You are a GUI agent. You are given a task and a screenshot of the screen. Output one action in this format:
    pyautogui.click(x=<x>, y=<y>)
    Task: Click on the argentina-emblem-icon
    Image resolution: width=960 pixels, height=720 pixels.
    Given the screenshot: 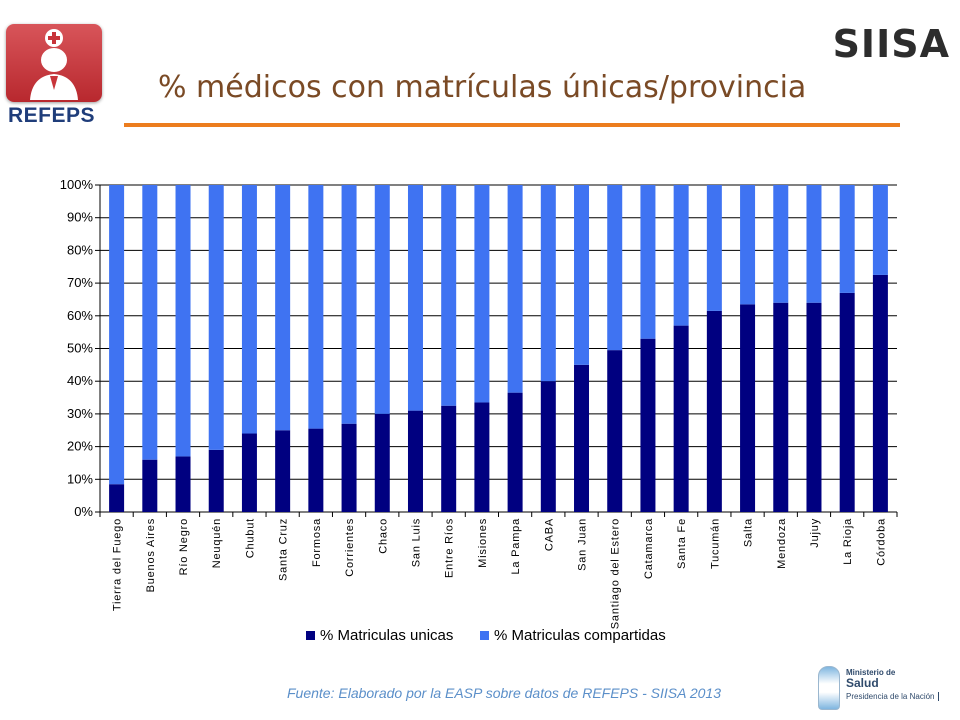 What is the action you would take?
    pyautogui.click(x=829, y=688)
    